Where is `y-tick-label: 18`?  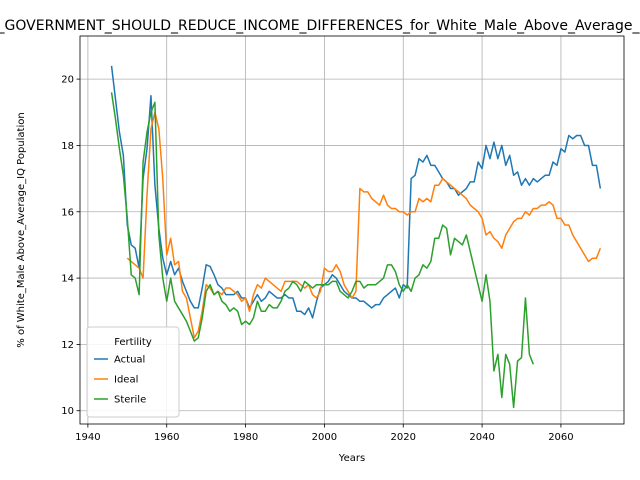 y-tick-label: 18 is located at coordinates (67, 146).